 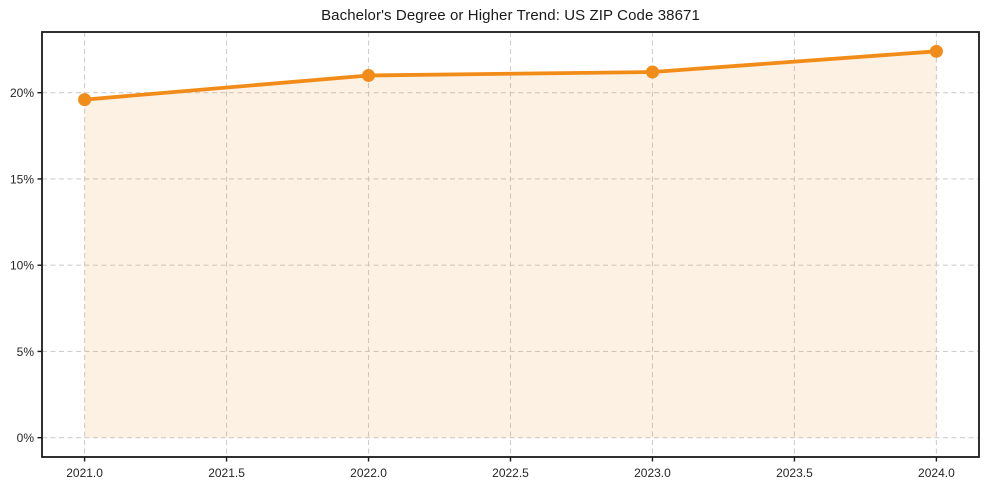 I want to click on trend-line, so click(x=510, y=75).